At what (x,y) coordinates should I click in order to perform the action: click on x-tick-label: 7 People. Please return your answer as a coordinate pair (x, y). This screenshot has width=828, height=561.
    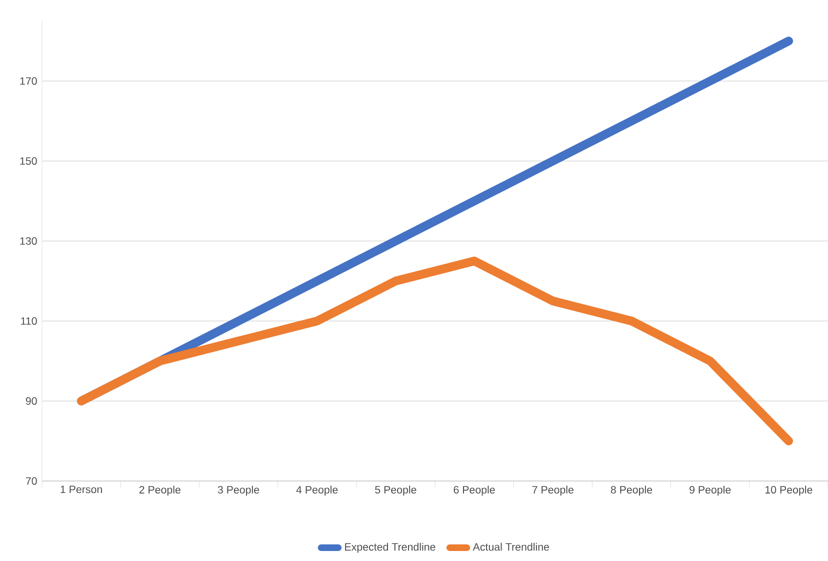
    Looking at the image, I should click on (553, 491).